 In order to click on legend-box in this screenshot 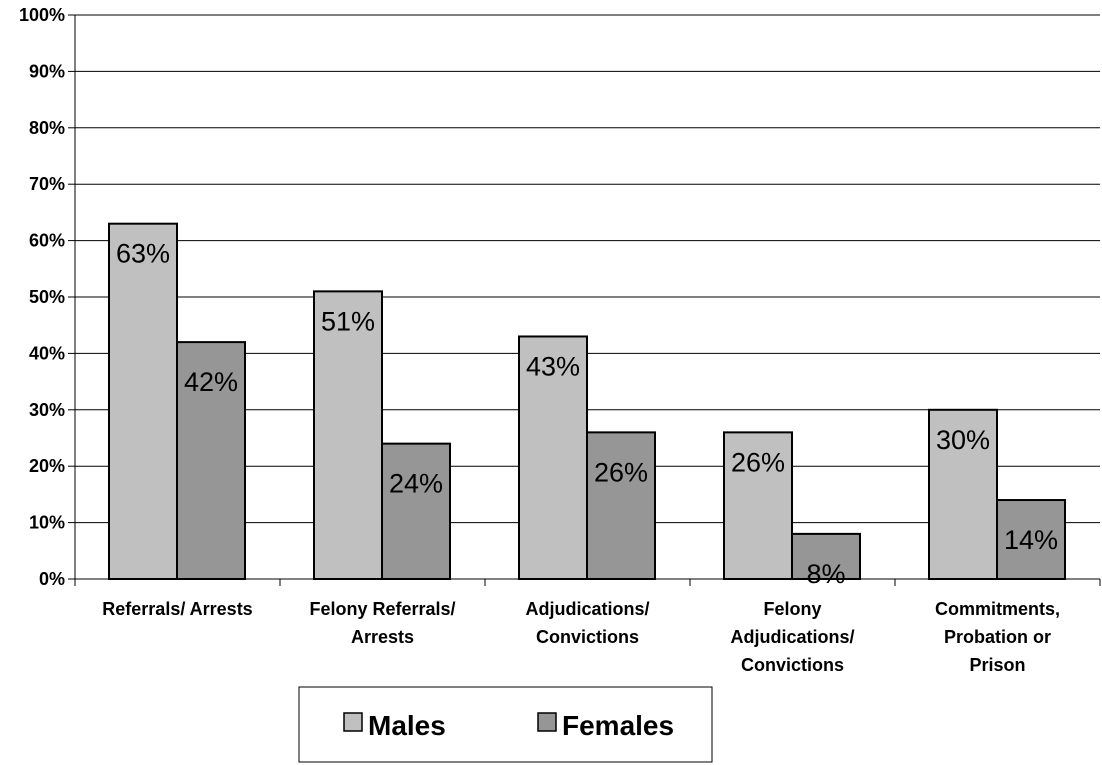, I will do `click(505, 724)`.